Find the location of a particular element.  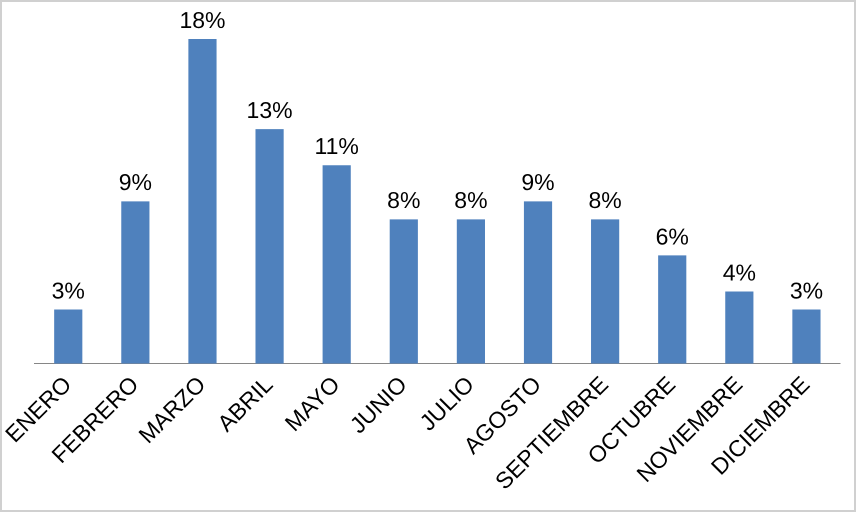

data-label: 6% is located at coordinates (672, 236).